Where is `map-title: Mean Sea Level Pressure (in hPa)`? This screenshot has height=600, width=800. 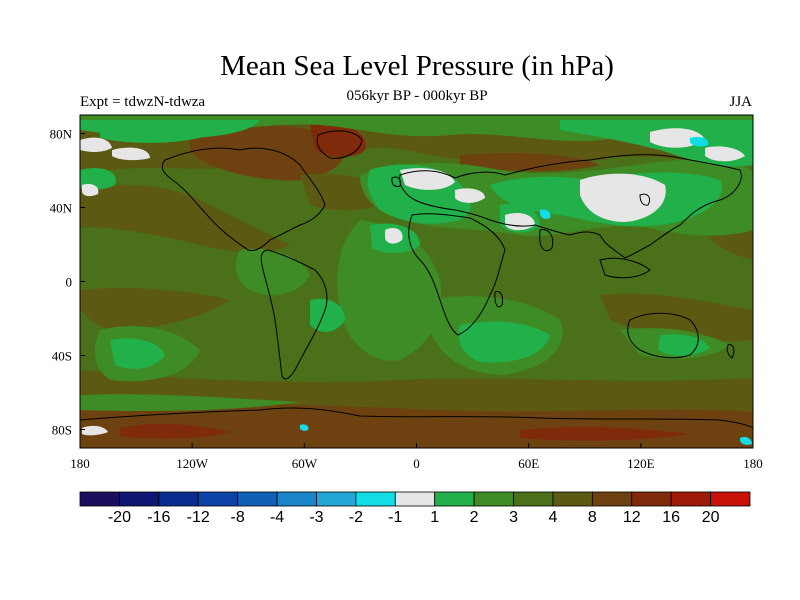
map-title: Mean Sea Level Pressure (in hPa) is located at coordinates (417, 66).